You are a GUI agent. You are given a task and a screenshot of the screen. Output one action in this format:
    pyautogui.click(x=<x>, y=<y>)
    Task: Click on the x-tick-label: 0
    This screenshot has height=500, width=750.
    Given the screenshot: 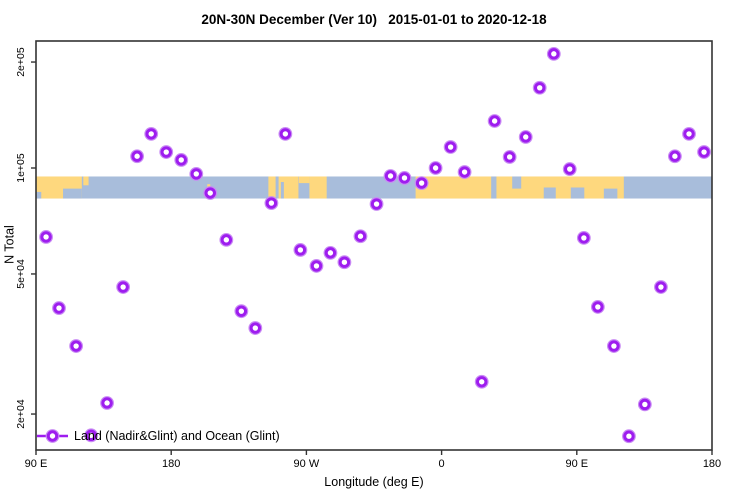 What is the action you would take?
    pyautogui.click(x=442, y=464)
    